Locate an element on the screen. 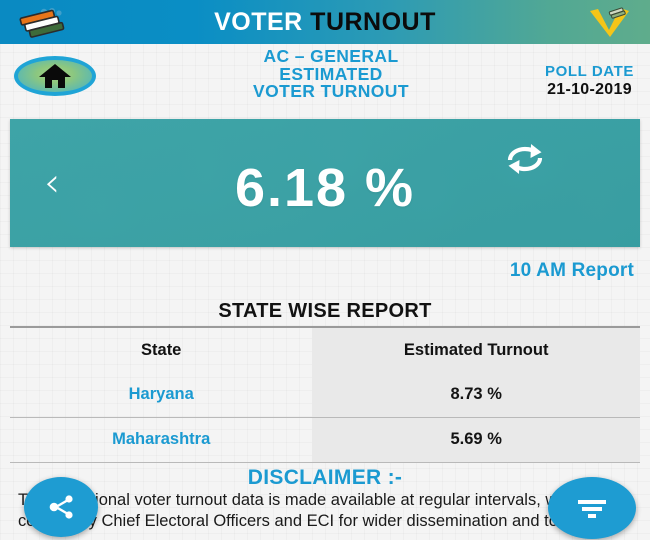 The width and height of the screenshot is (650, 540). page-title: AC – GENERAL ESTIMATED VOTER TURNOUT is located at coordinates (325, 73).